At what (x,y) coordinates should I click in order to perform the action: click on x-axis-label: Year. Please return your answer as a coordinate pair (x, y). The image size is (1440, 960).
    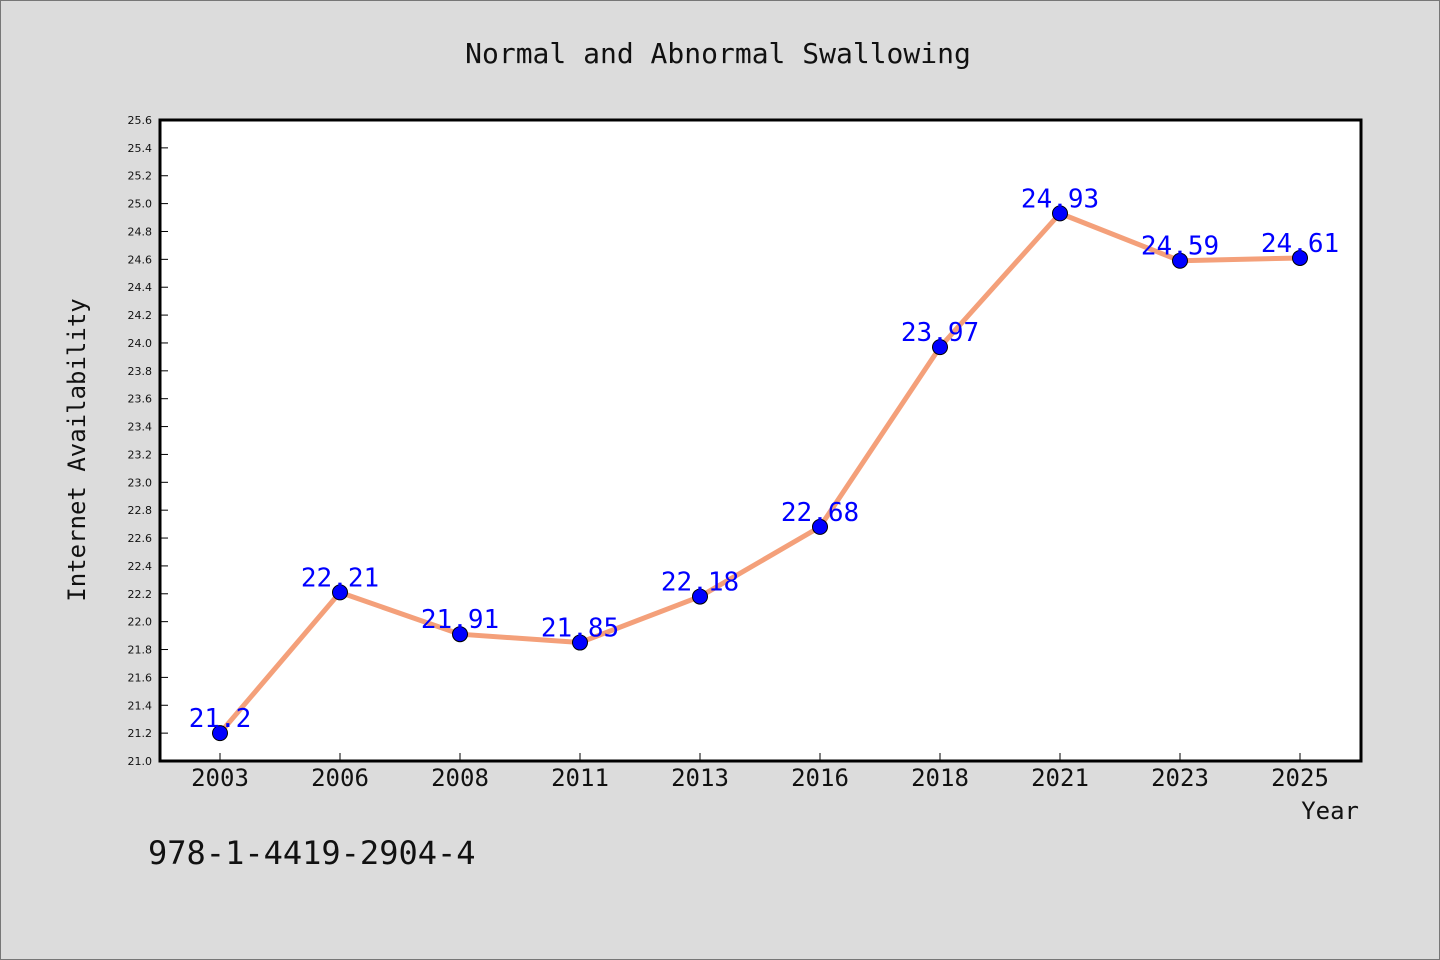
    Looking at the image, I should click on (1330, 811).